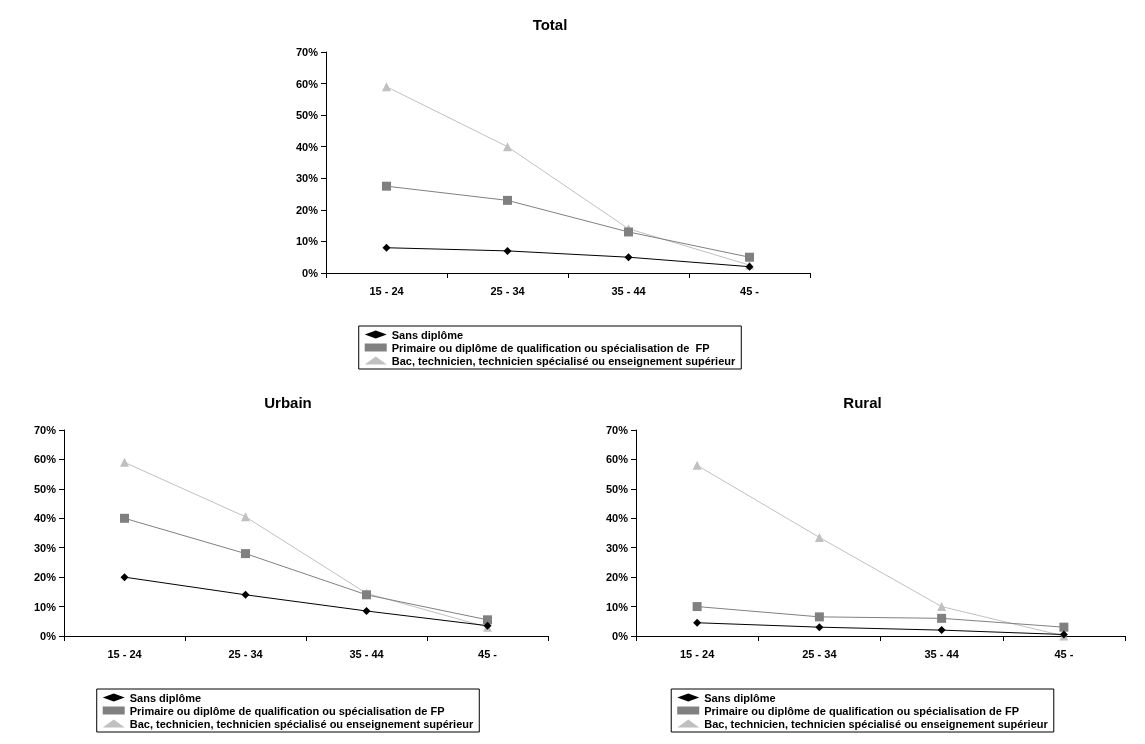 The height and width of the screenshot is (744, 1145). What do you see at coordinates (550, 24) in the screenshot?
I see `chart-title: Total` at bounding box center [550, 24].